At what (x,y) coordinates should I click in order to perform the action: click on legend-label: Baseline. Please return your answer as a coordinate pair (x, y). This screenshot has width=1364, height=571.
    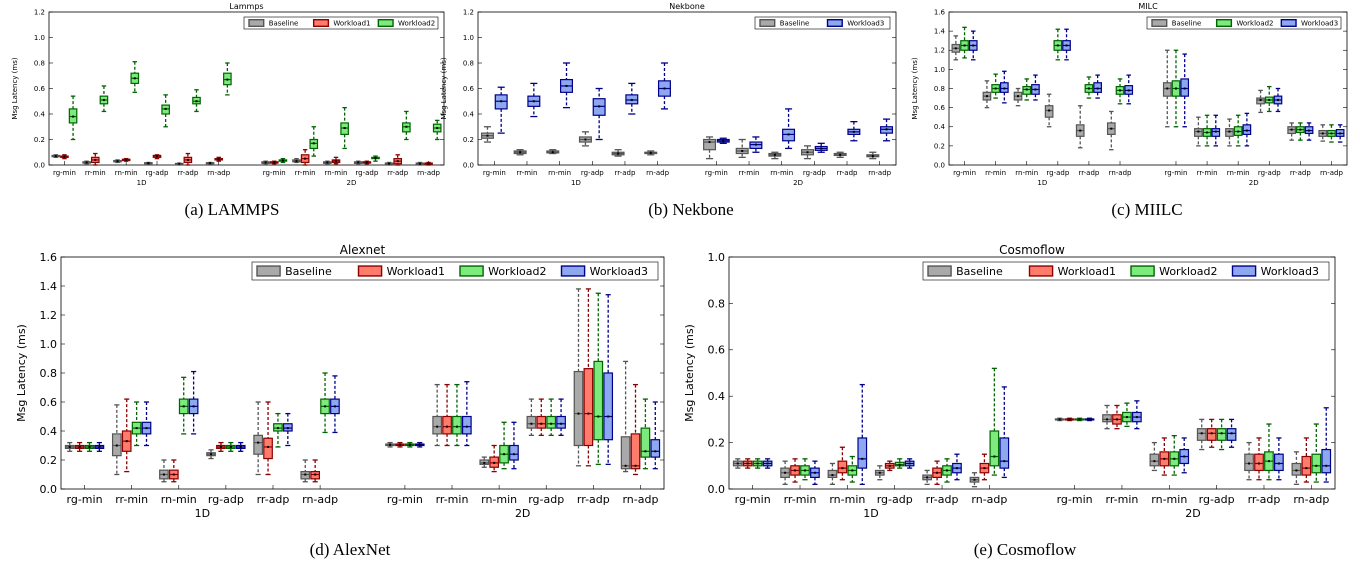
    Looking at the image, I should click on (979, 271).